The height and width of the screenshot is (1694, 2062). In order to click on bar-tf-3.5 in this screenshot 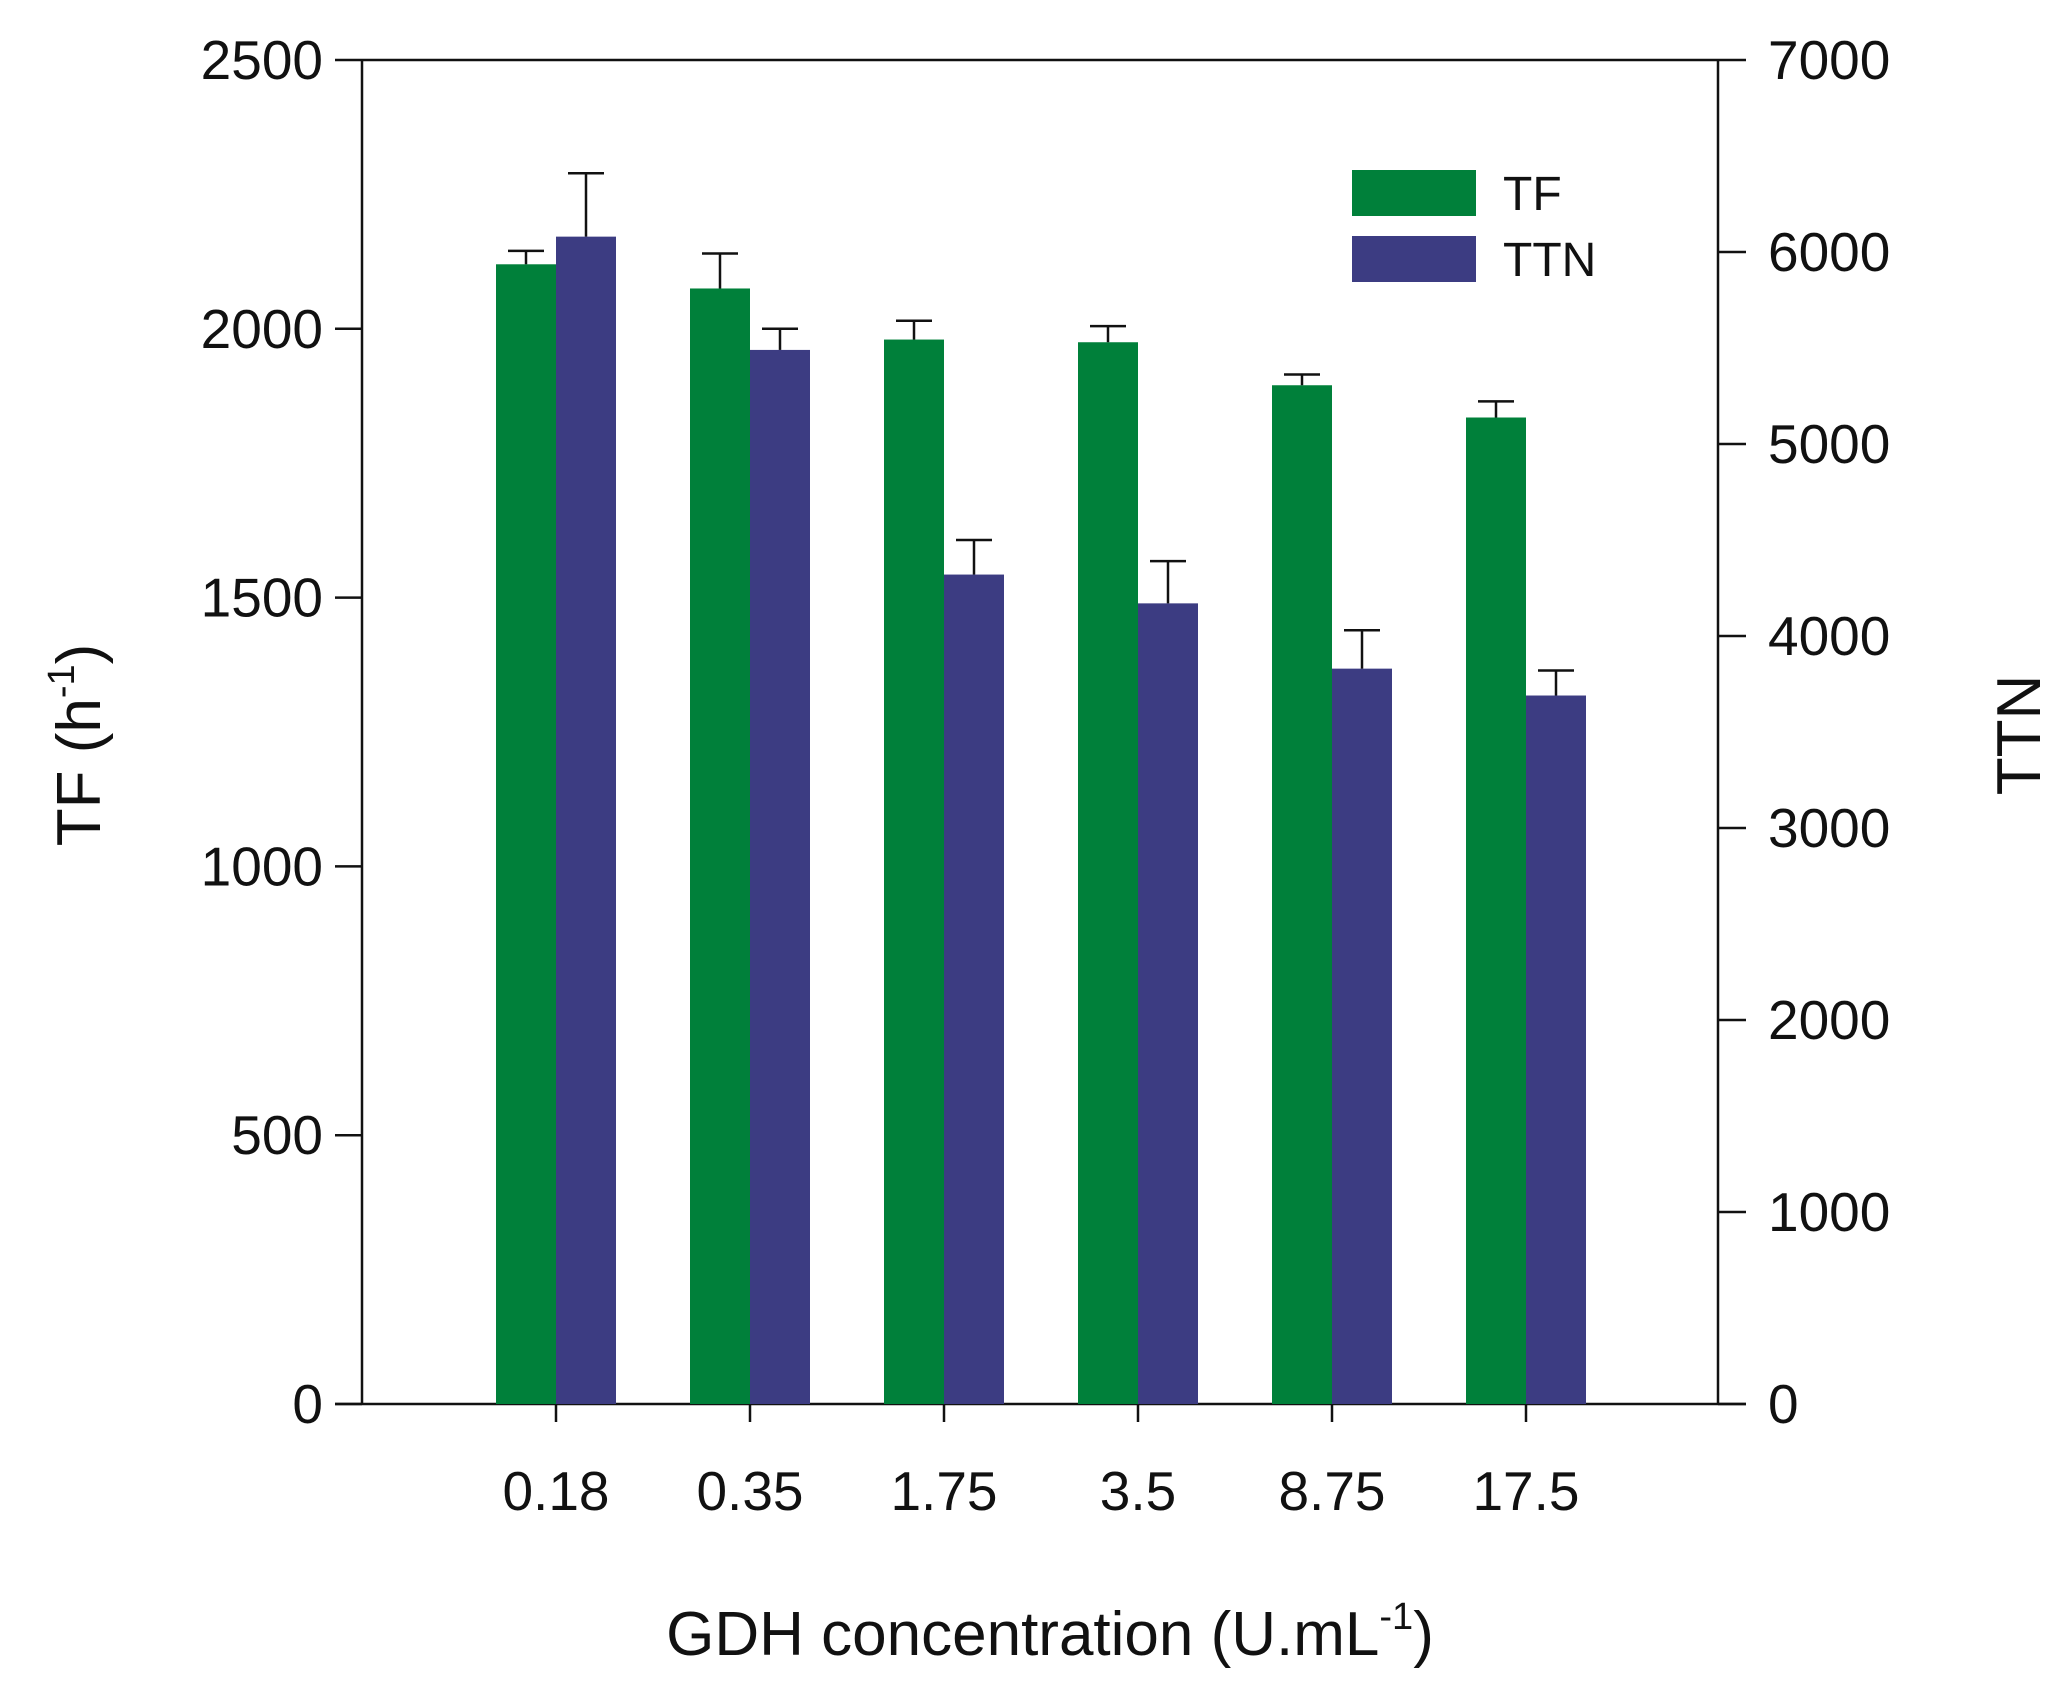, I will do `click(1108, 873)`.